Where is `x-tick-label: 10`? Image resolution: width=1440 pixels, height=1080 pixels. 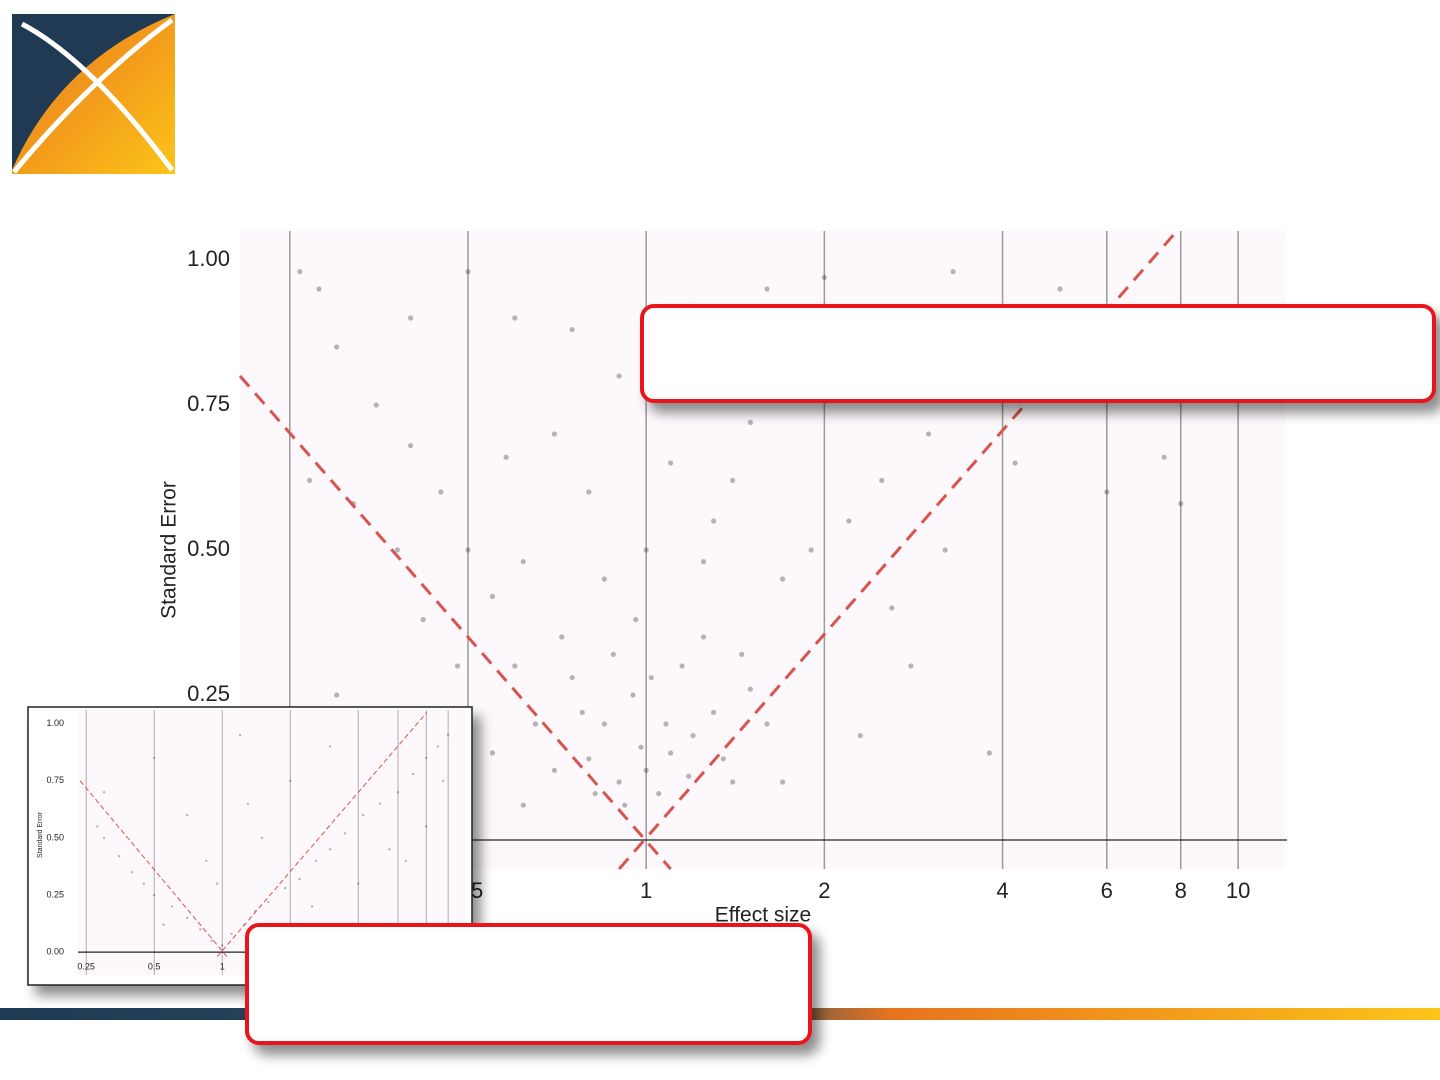
x-tick-label: 10 is located at coordinates (1238, 890).